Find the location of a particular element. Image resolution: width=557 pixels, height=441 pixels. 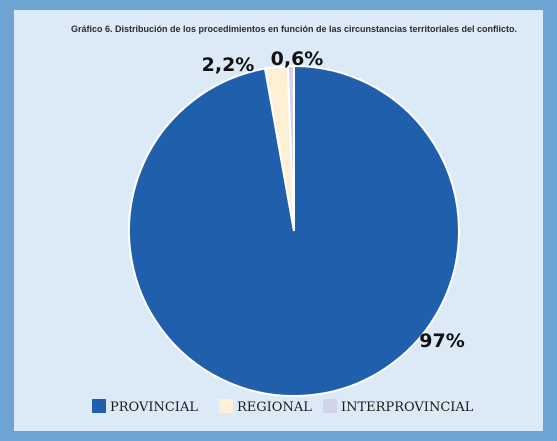

legend-label-interprovincial: INTERPROVINCIAL is located at coordinates (407, 407).